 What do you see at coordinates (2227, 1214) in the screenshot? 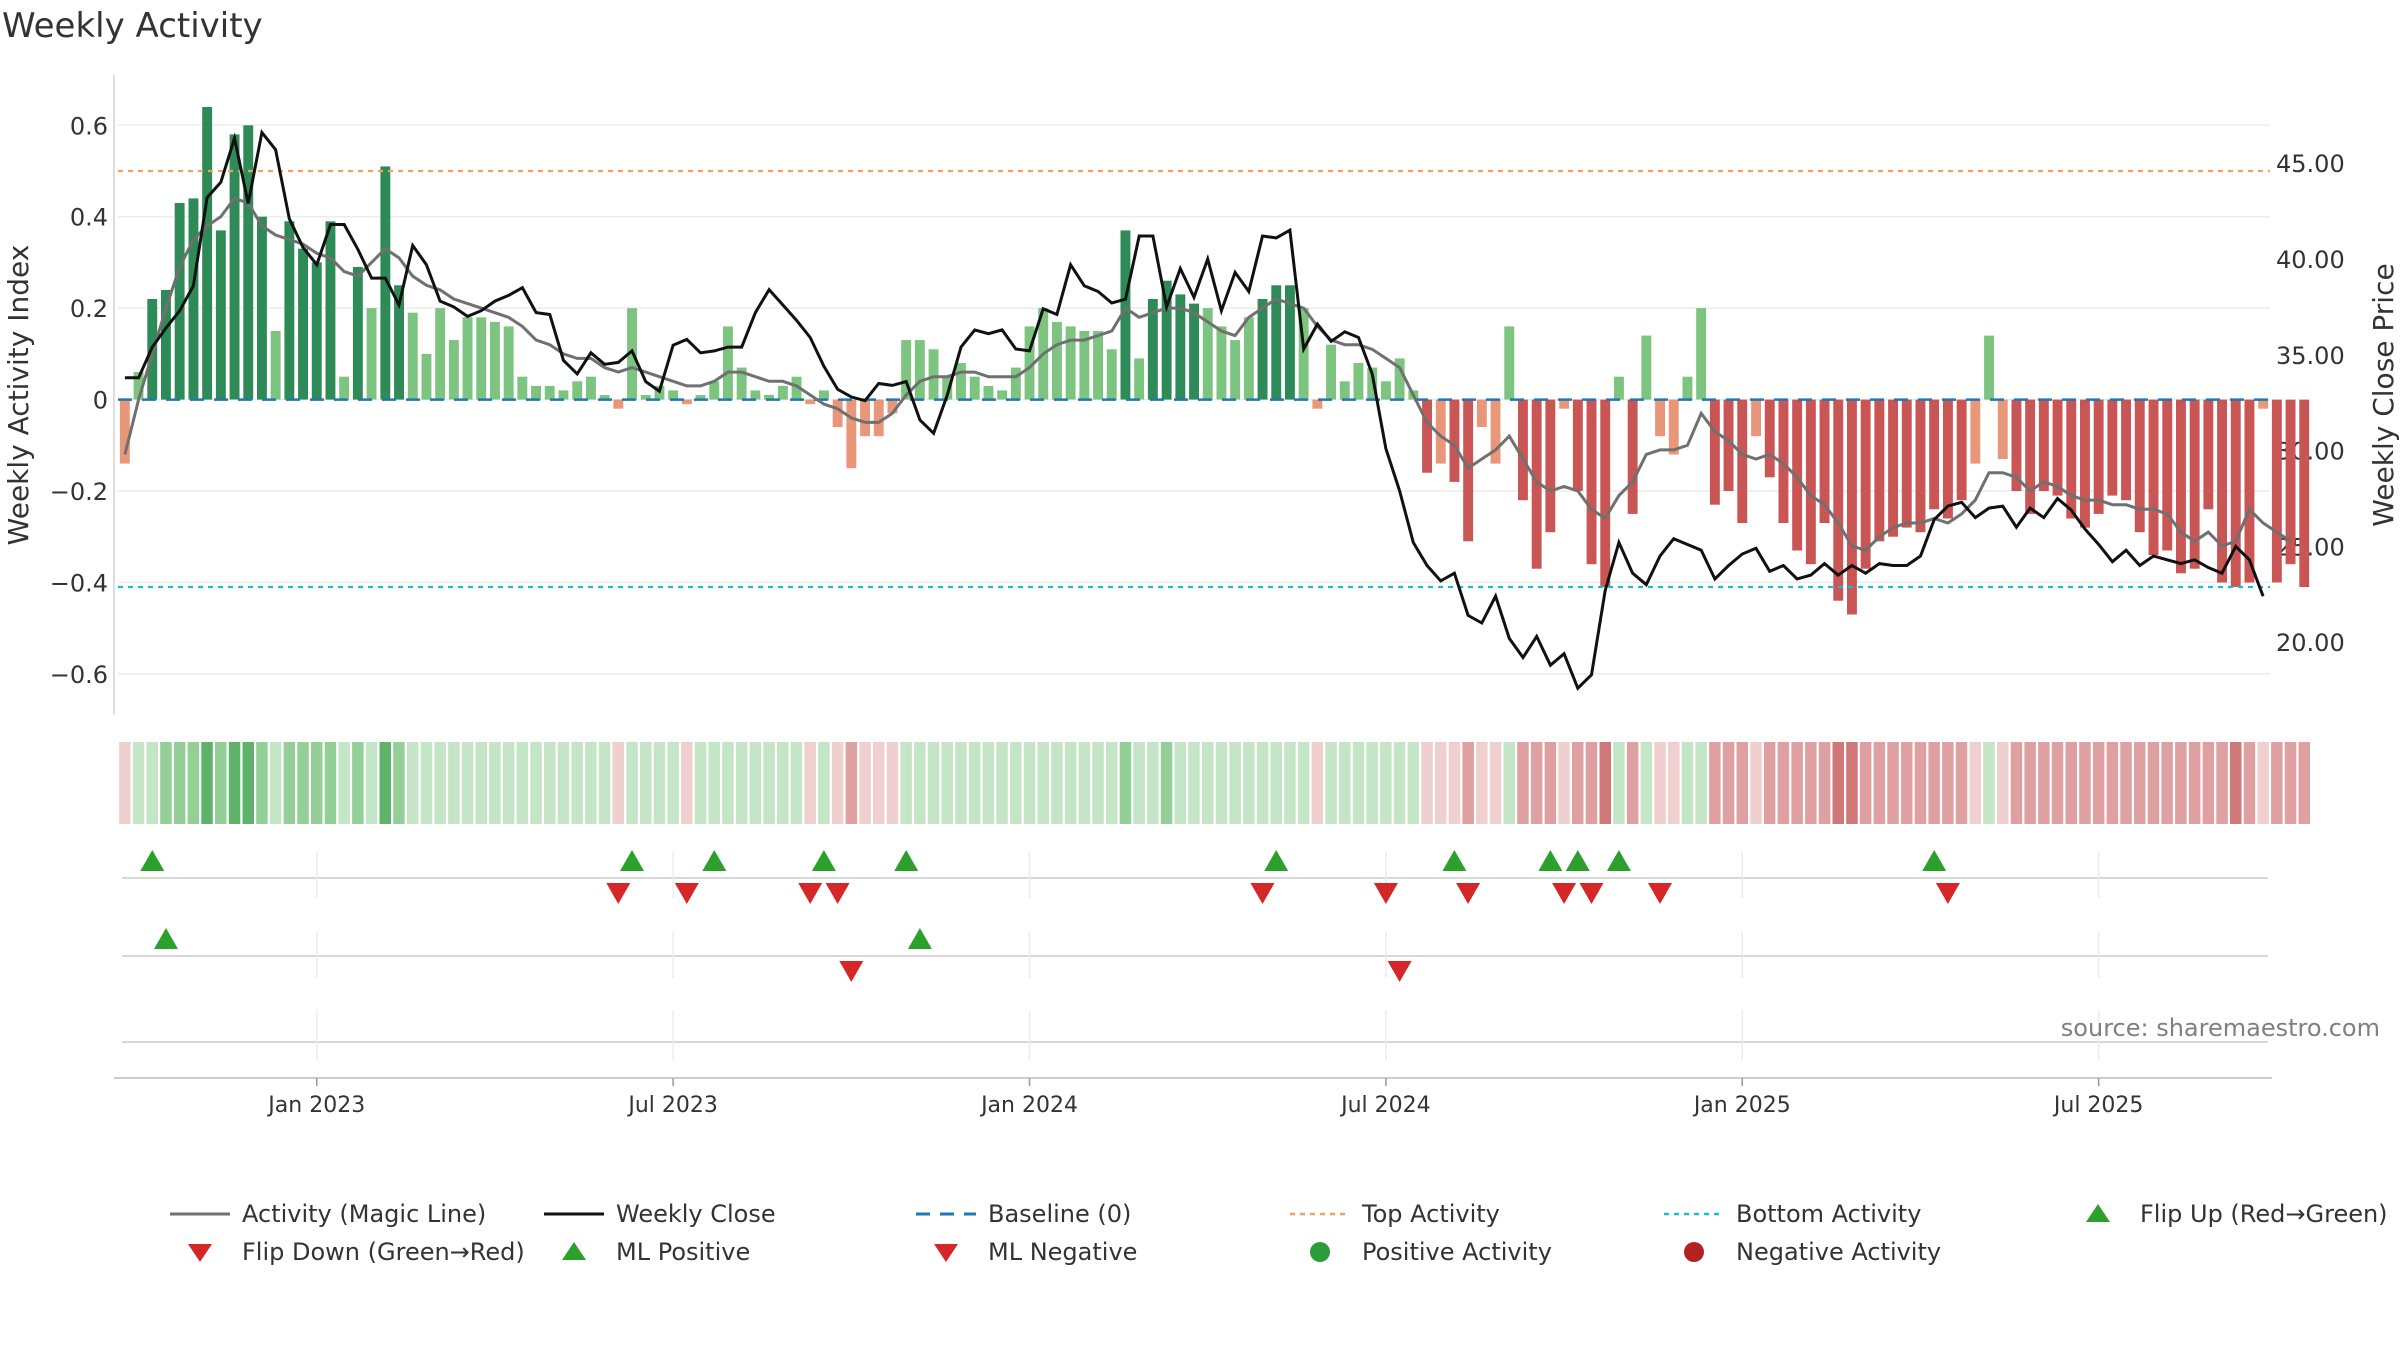
I see `legend-item-flipup: Flip Up (Red→Green)` at bounding box center [2227, 1214].